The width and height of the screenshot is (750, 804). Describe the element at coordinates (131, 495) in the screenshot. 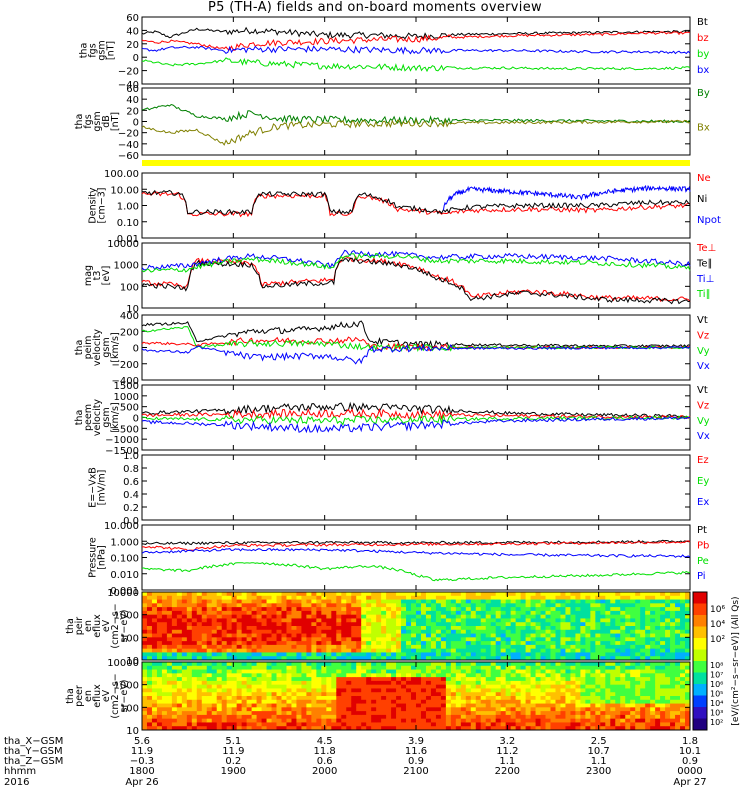

I see `y-tick-label: 0.4` at that location.